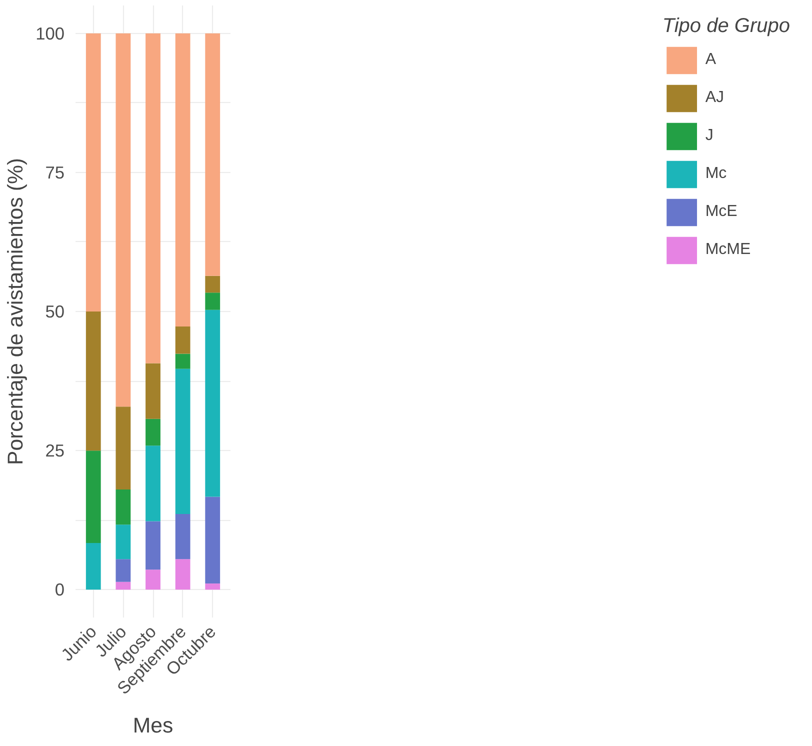 The image size is (812, 746). Describe the element at coordinates (726, 26) in the screenshot. I see `legend-title: Tipo de Grupo` at that location.